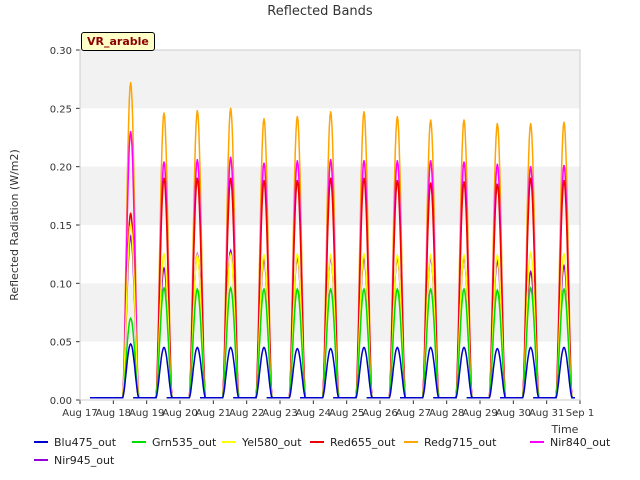 The width and height of the screenshot is (640, 480). What do you see at coordinates (379, 413) in the screenshot?
I see `x-tick-label: Aug 26` at bounding box center [379, 413].